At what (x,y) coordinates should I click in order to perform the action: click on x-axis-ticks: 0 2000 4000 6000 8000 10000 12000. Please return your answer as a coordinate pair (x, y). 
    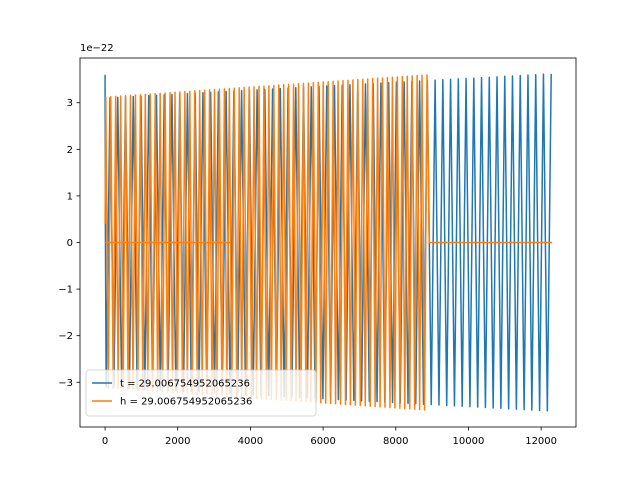
    Looking at the image, I should click on (329, 437).